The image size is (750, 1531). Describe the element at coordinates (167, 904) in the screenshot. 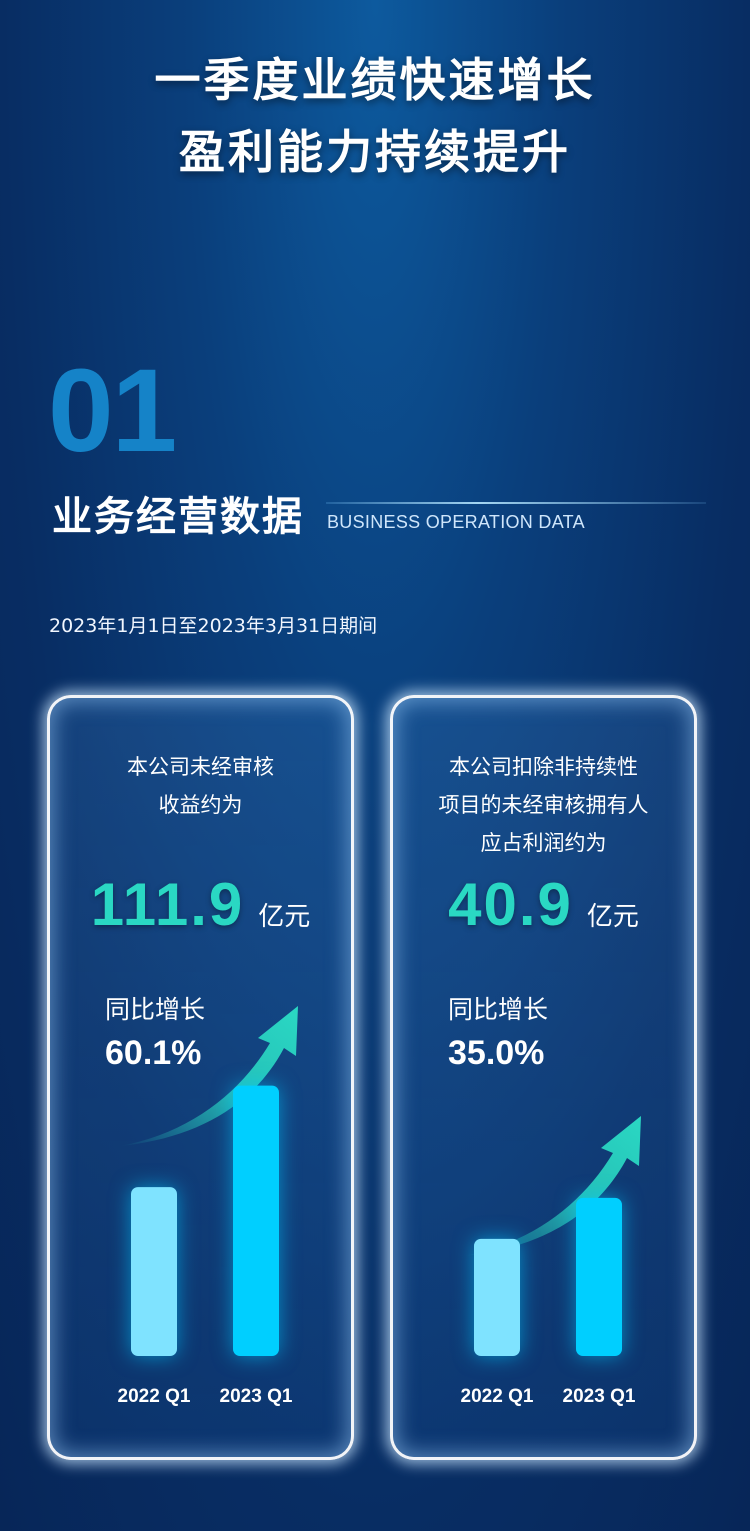

I see `value-number: 111.9` at that location.